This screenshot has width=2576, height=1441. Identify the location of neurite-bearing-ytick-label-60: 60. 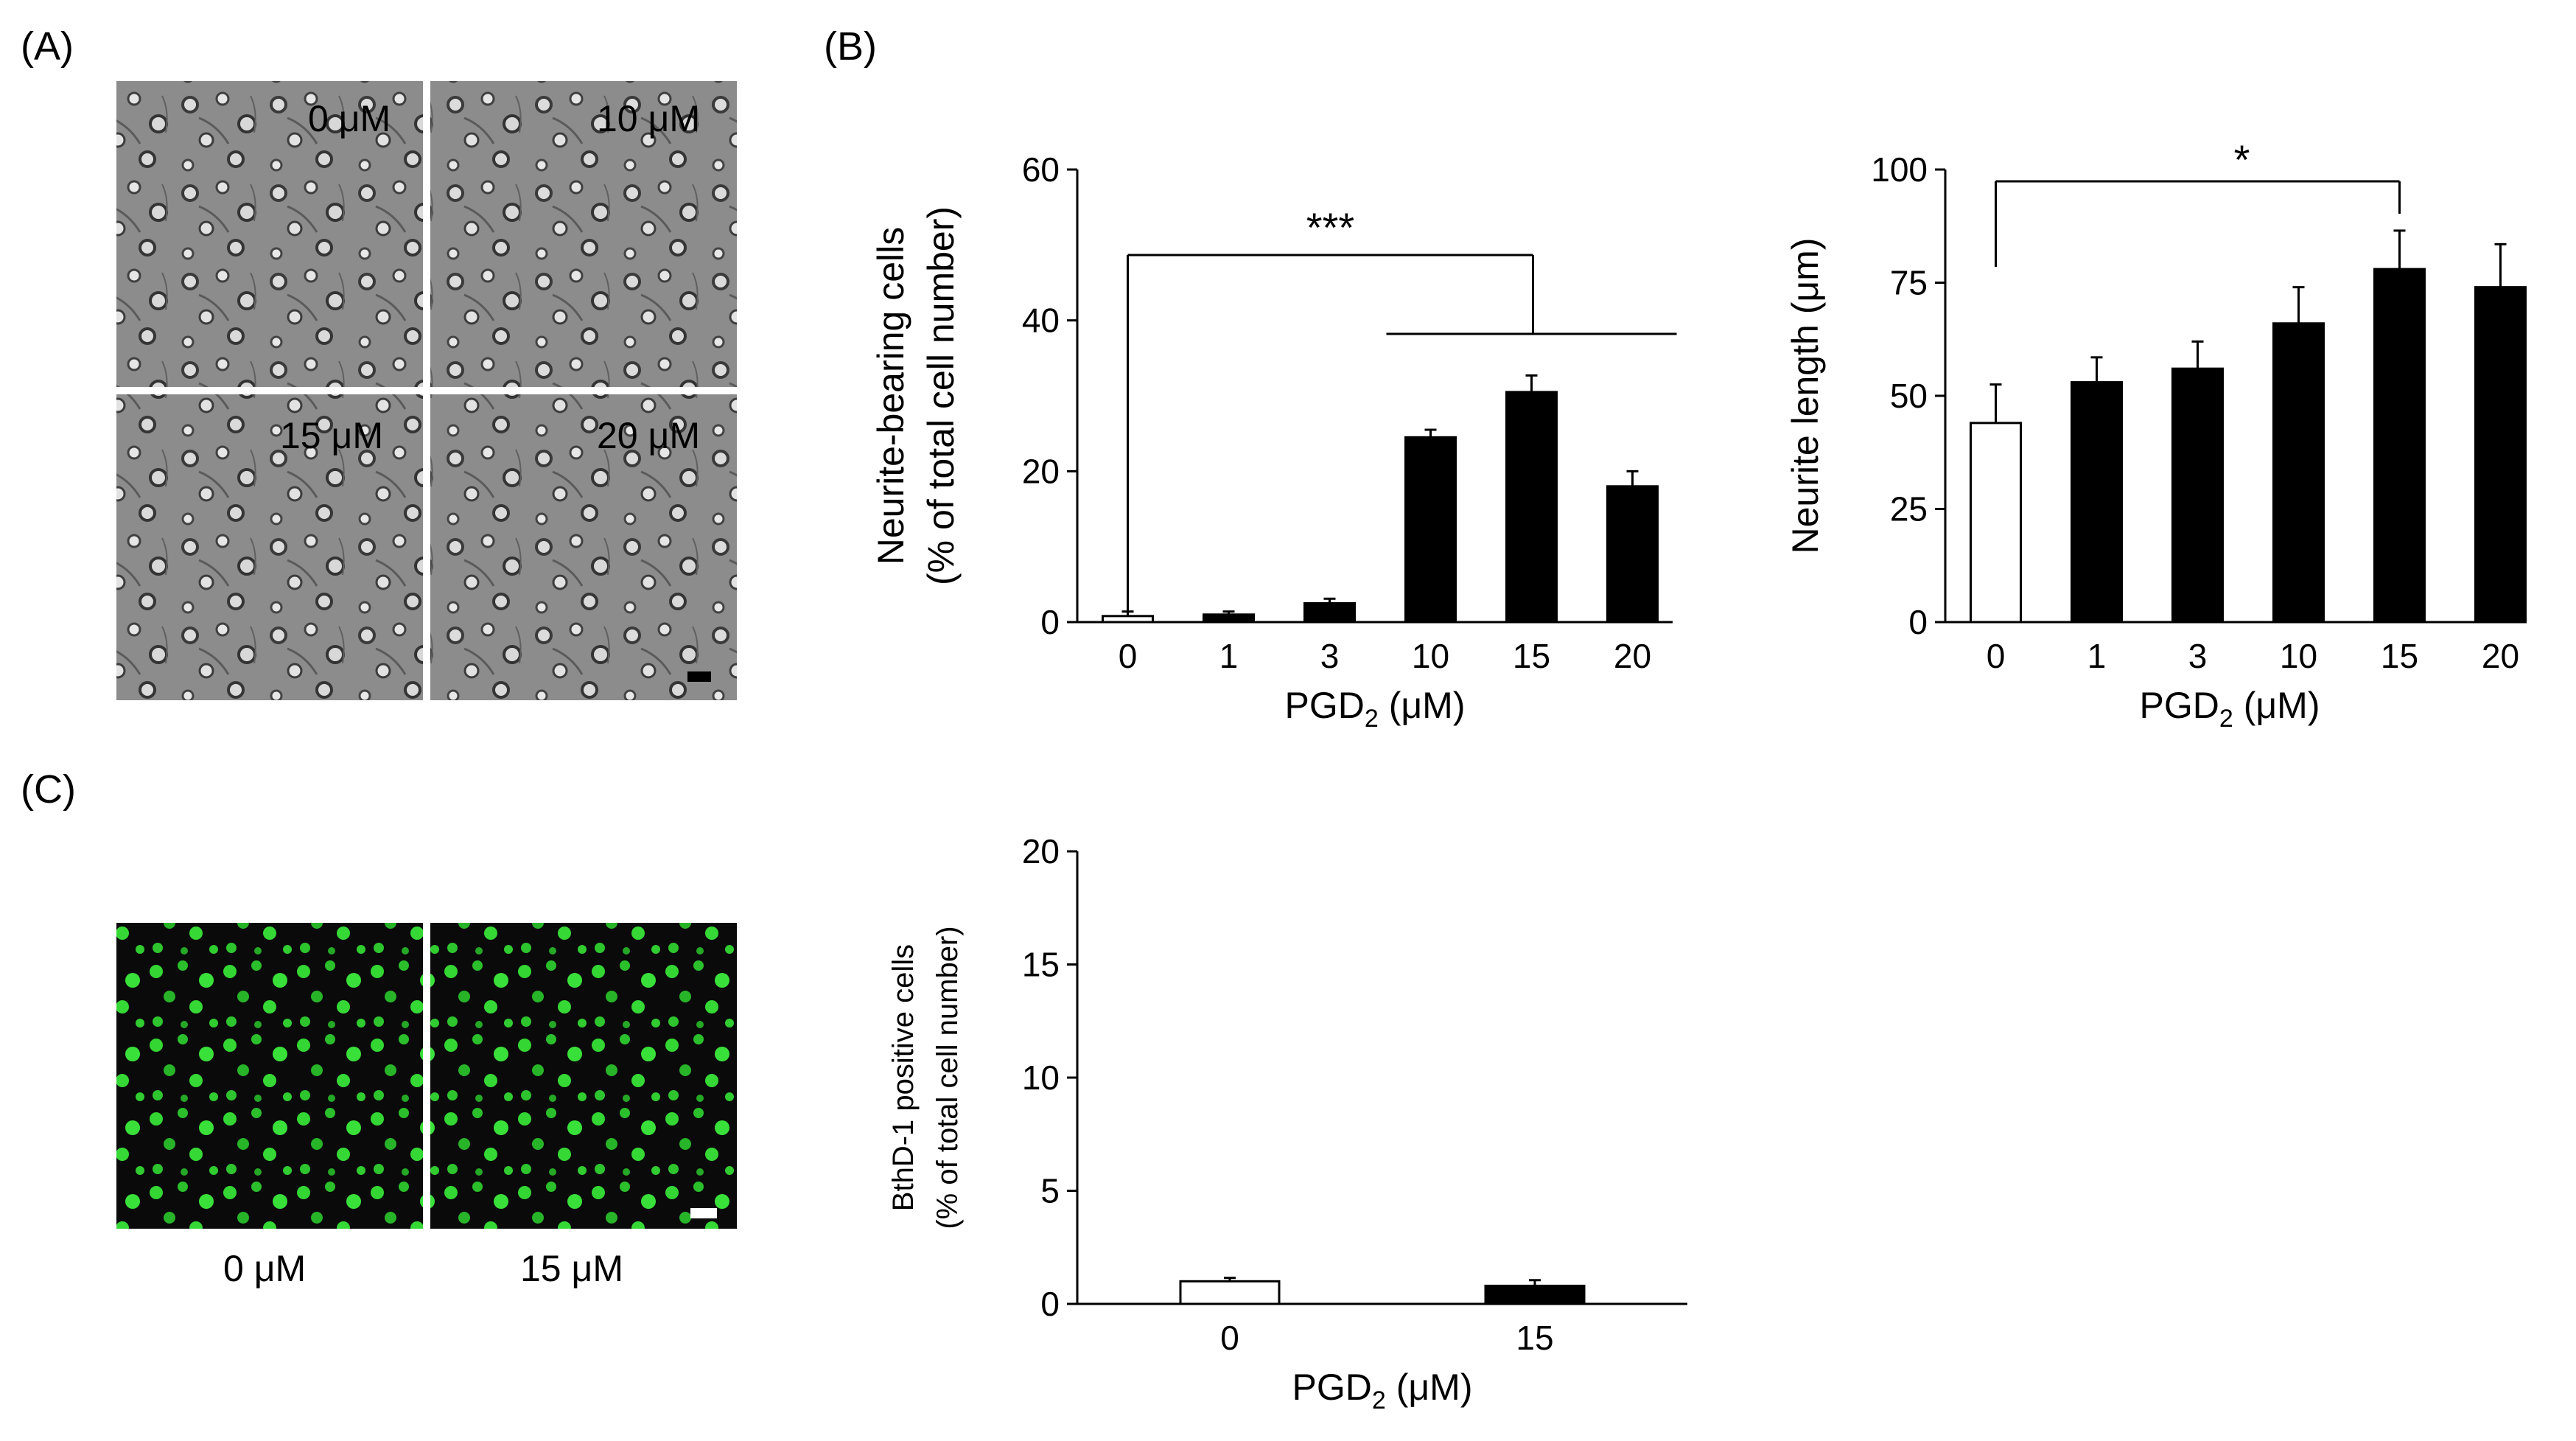
(1041, 169).